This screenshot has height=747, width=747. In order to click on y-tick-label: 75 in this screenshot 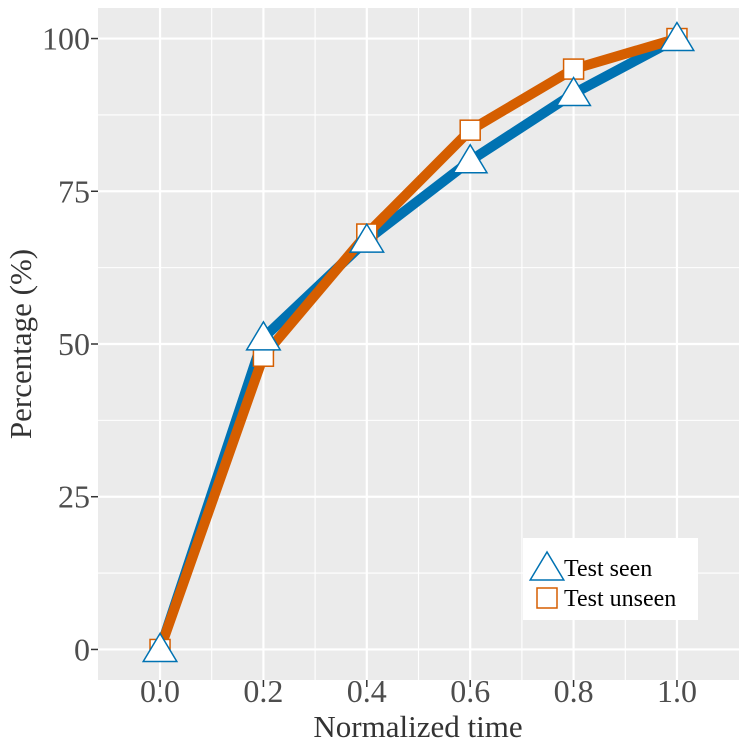, I will do `click(74, 191)`.